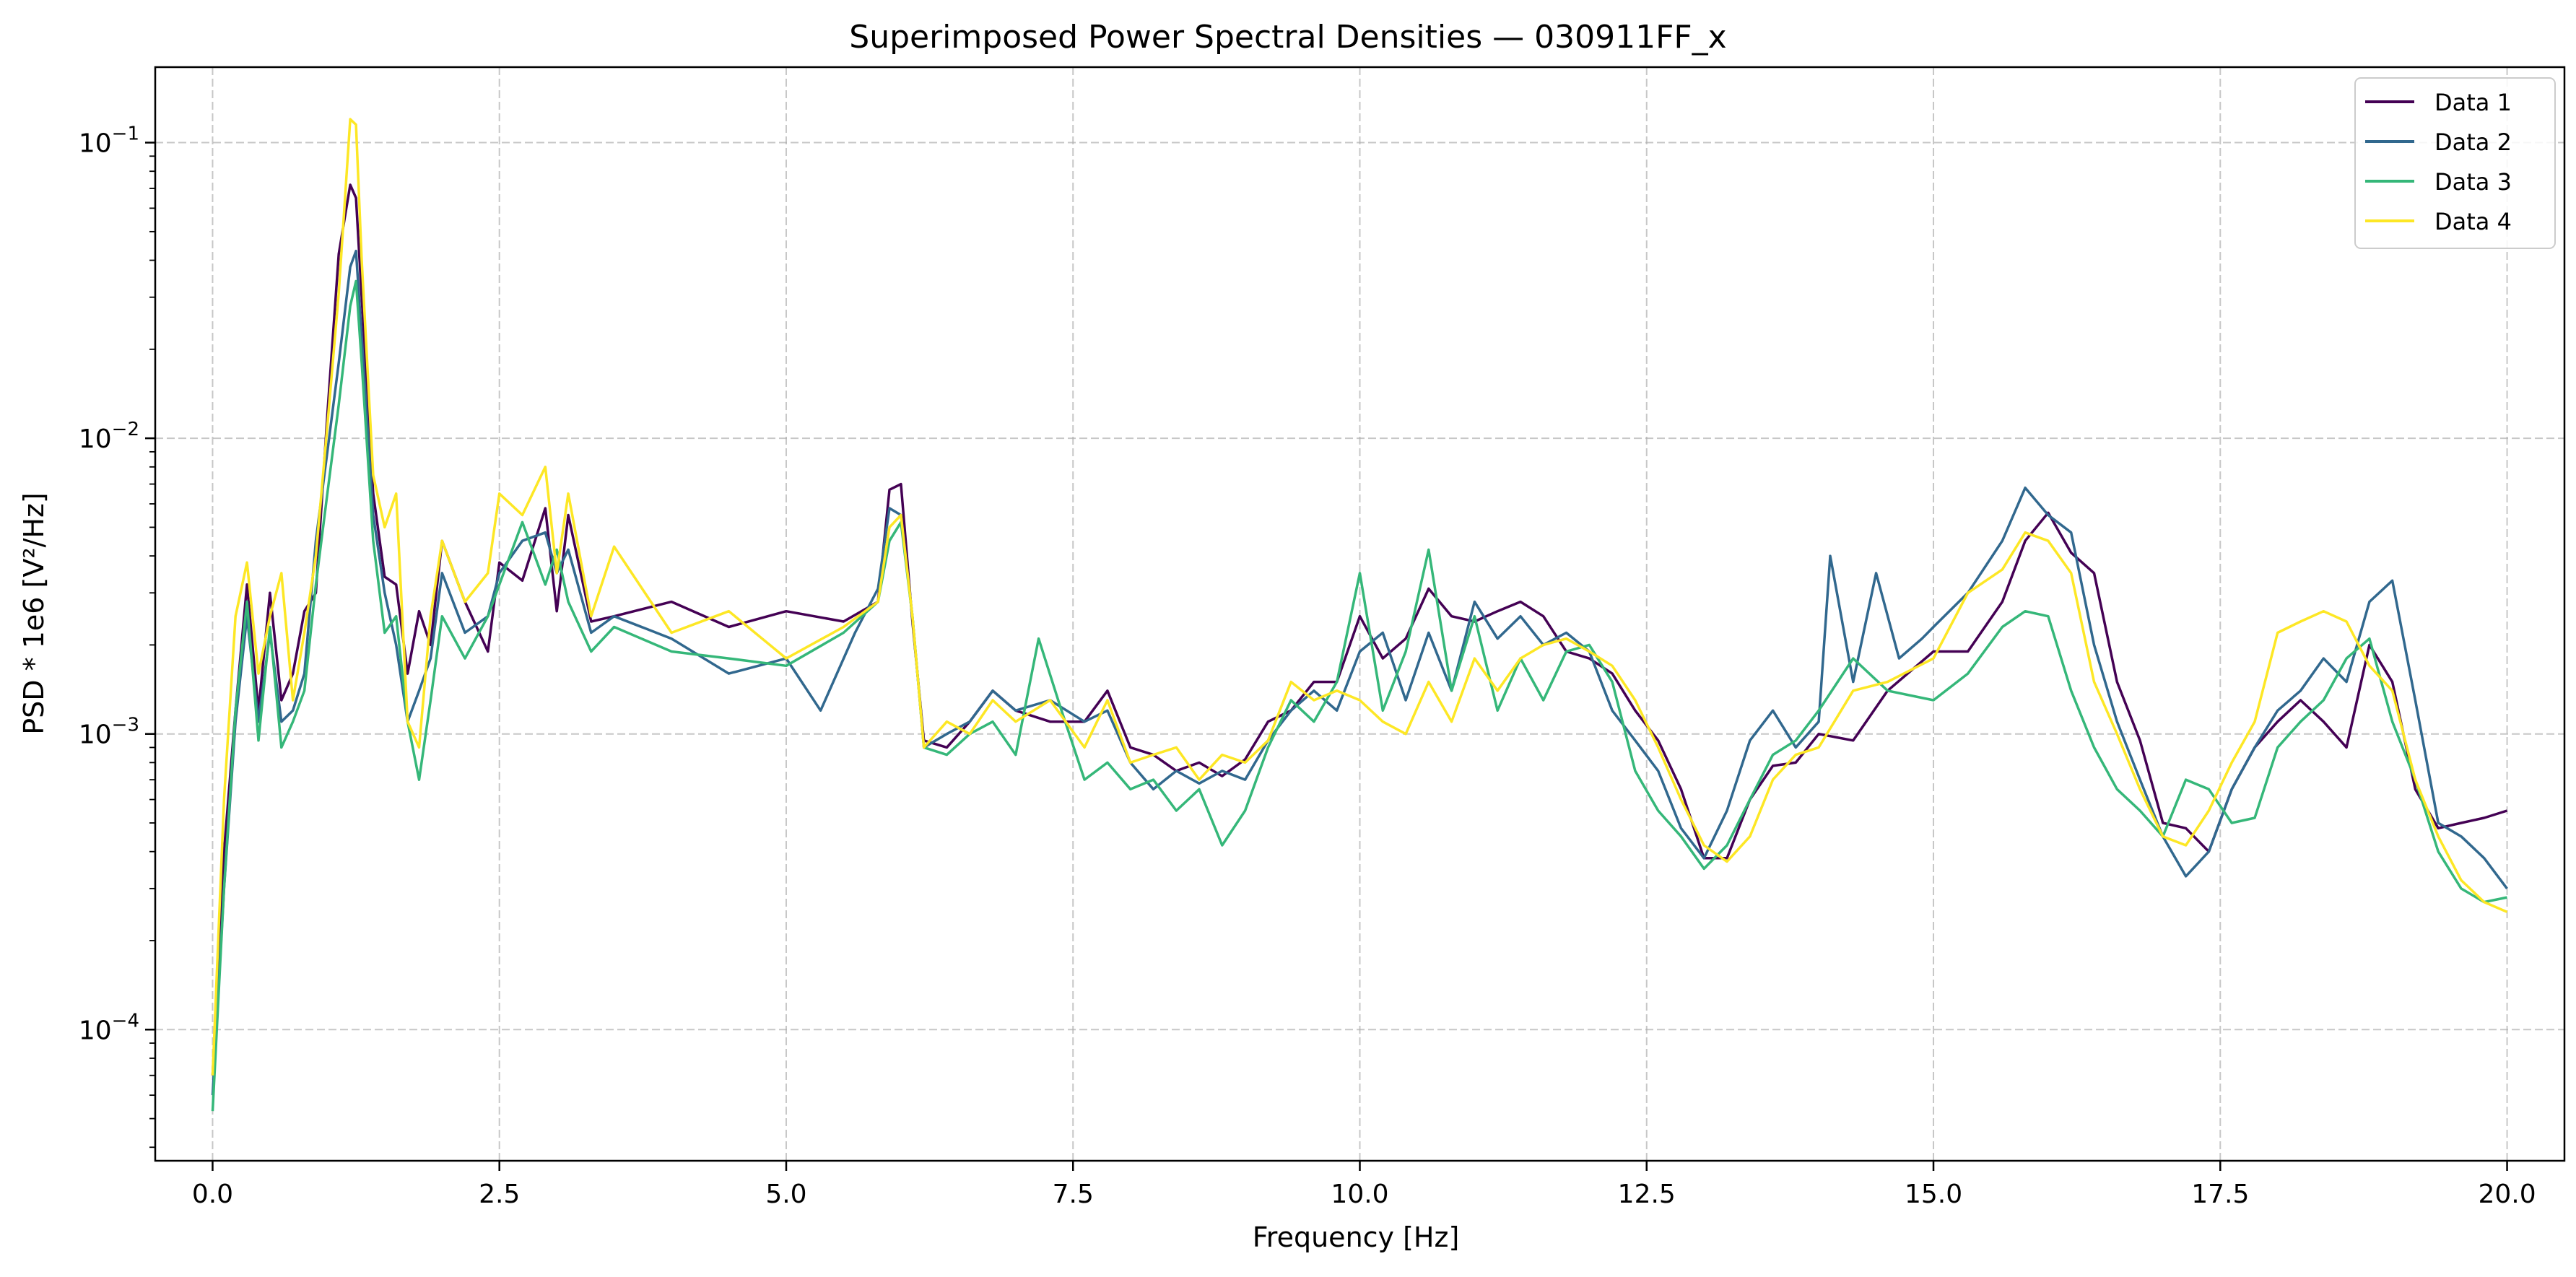 This screenshot has width=2576, height=1277. I want to click on x-tick-label: 17.5, so click(2220, 1194).